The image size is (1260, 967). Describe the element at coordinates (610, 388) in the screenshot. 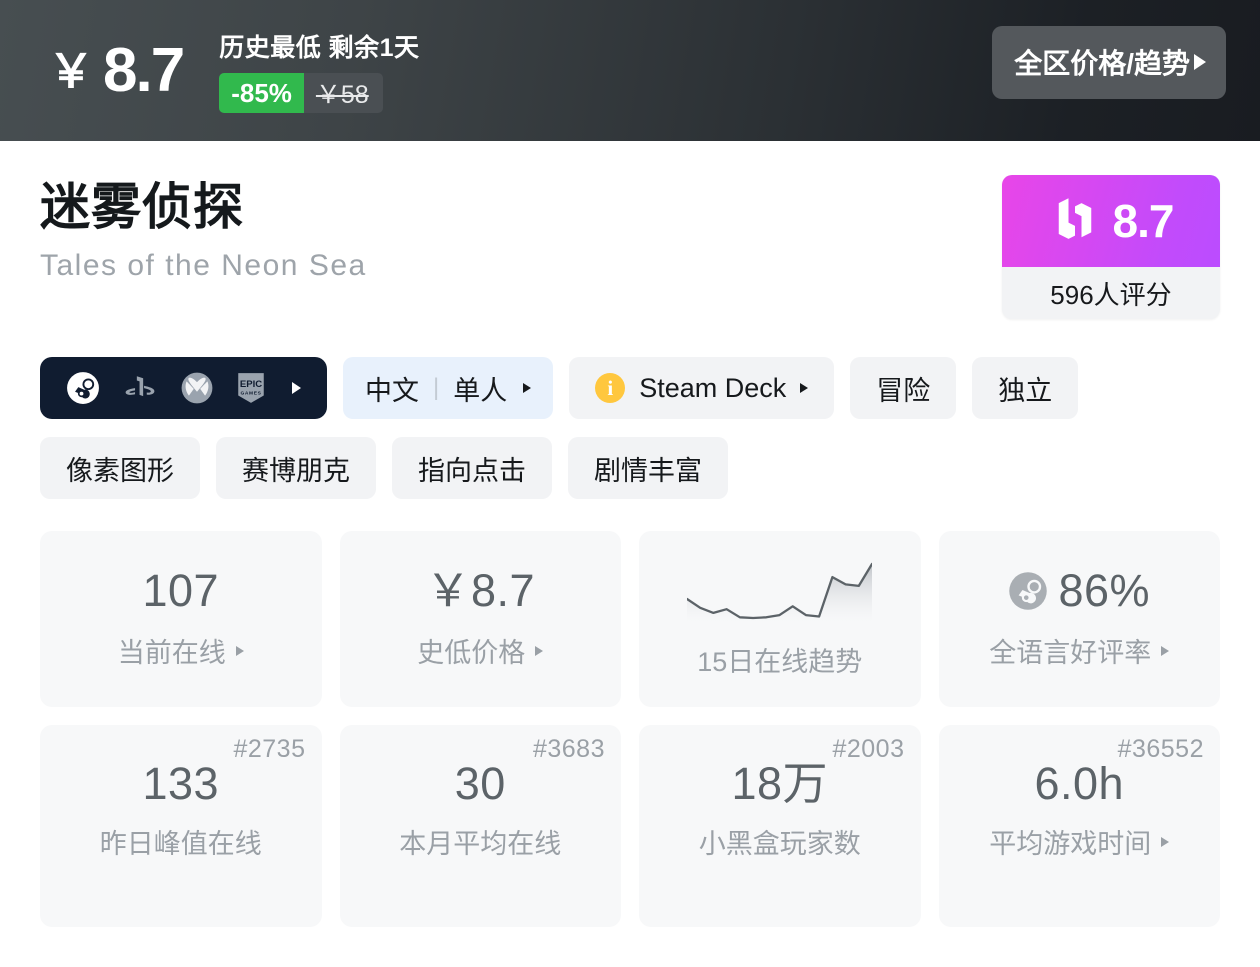

I see `info-icon: i` at that location.